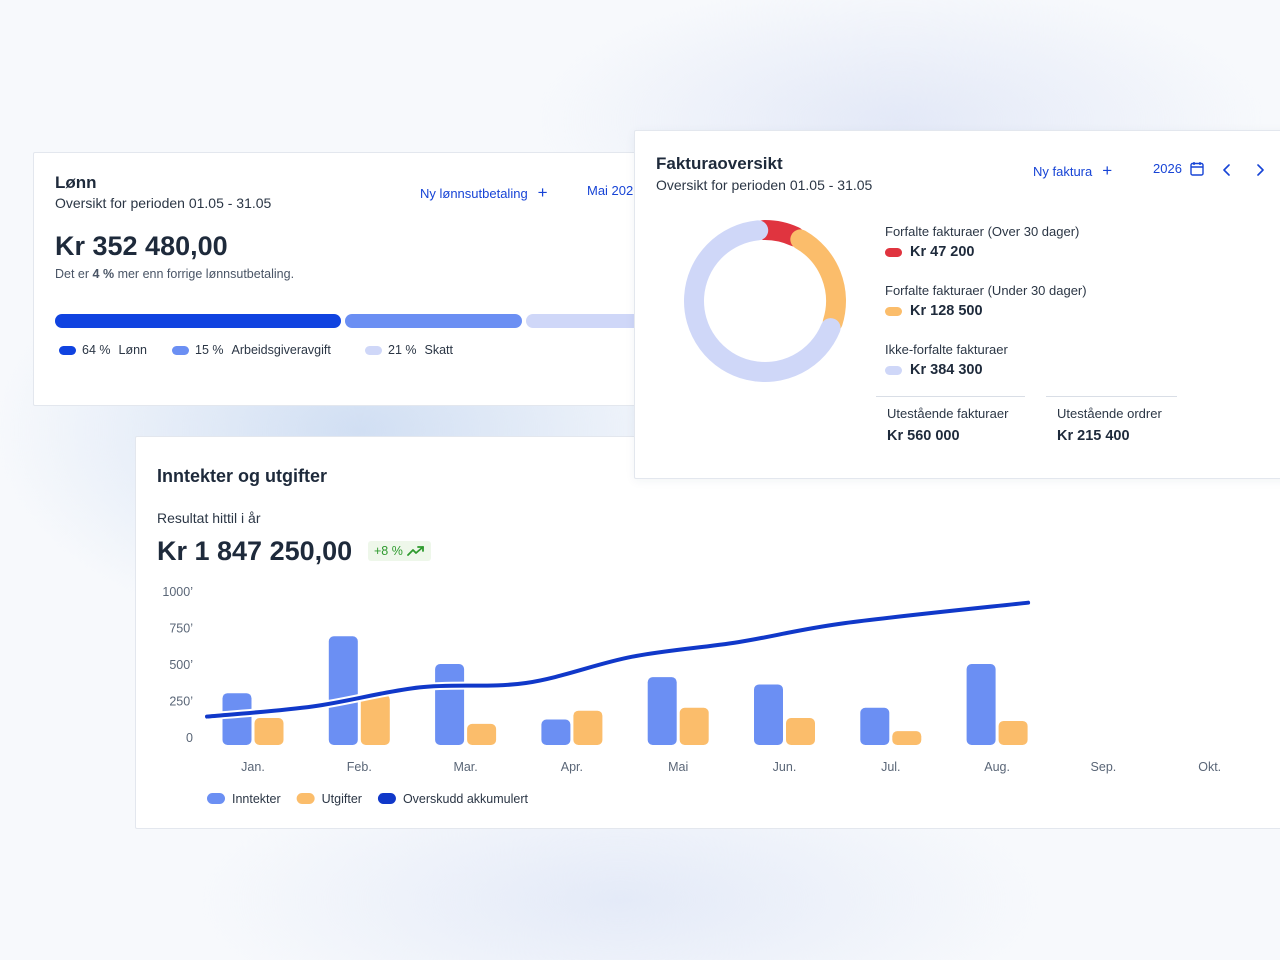  Describe the element at coordinates (181, 702) in the screenshot. I see `y-tick-label: 250’` at that location.